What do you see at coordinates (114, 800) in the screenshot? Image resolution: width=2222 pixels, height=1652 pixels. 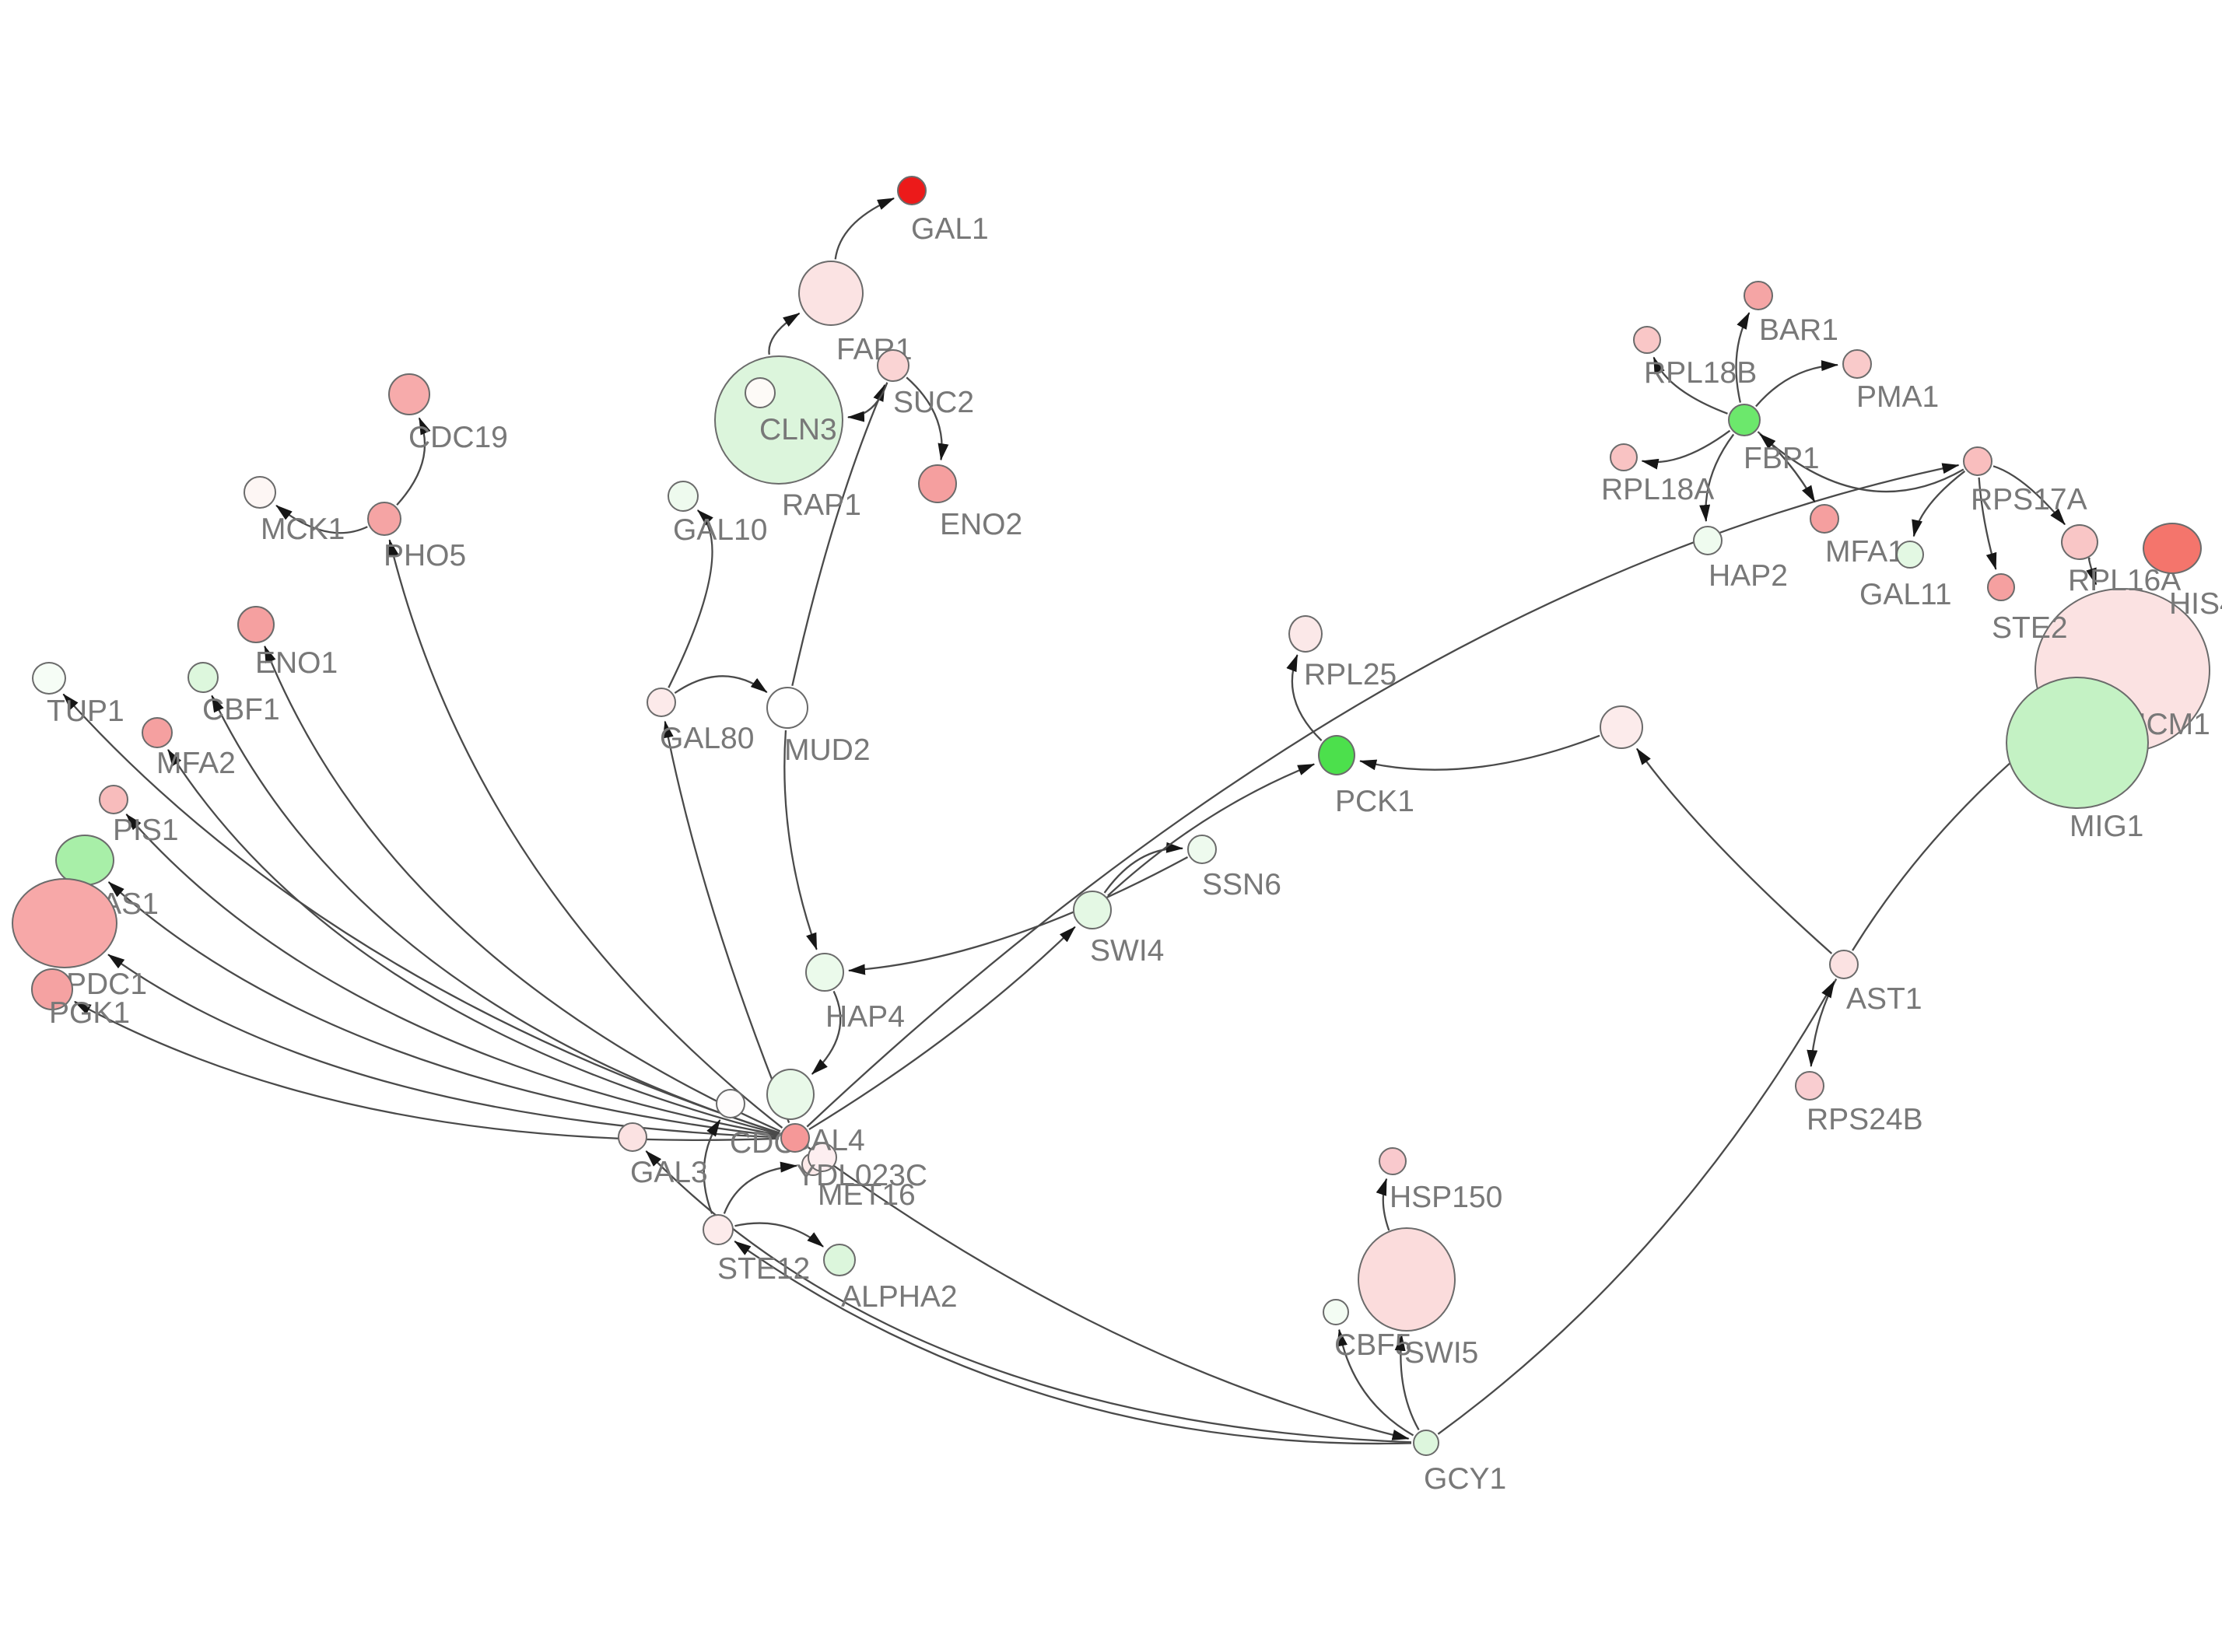 I see `node-pis1` at bounding box center [114, 800].